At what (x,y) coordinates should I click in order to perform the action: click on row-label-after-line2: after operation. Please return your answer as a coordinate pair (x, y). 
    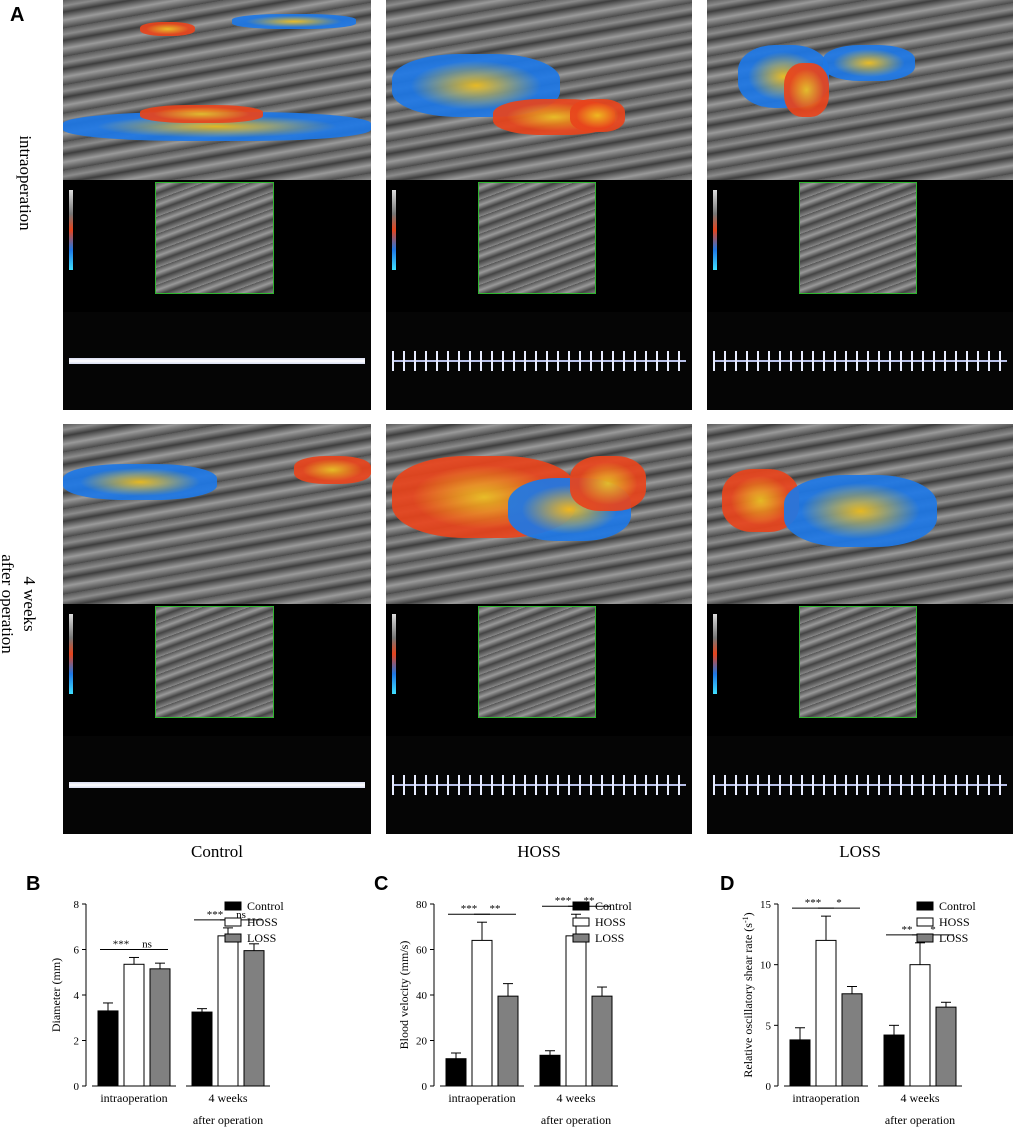
    Looking at the image, I should click on (8, 604).